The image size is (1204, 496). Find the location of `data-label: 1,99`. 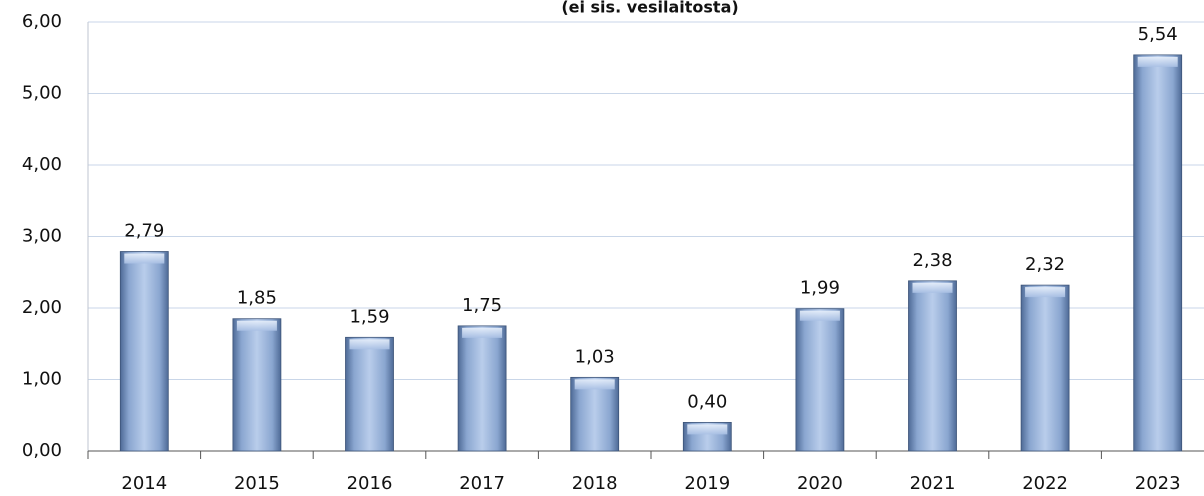

data-label: 1,99 is located at coordinates (820, 288).